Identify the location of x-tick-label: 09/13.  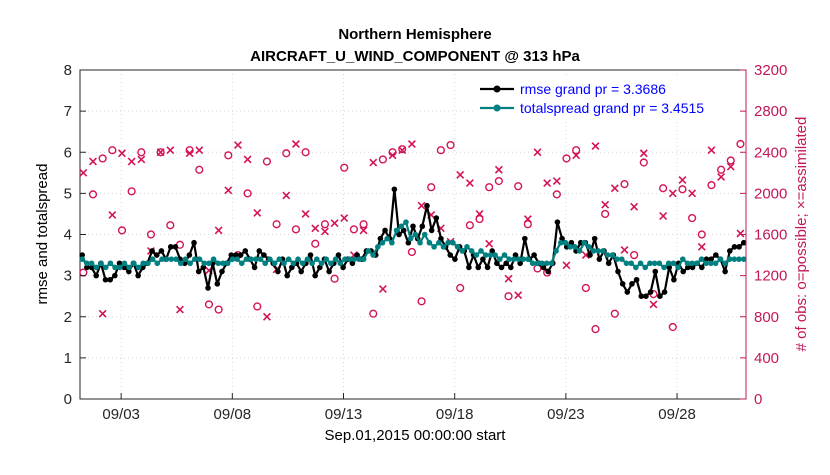
(344, 414).